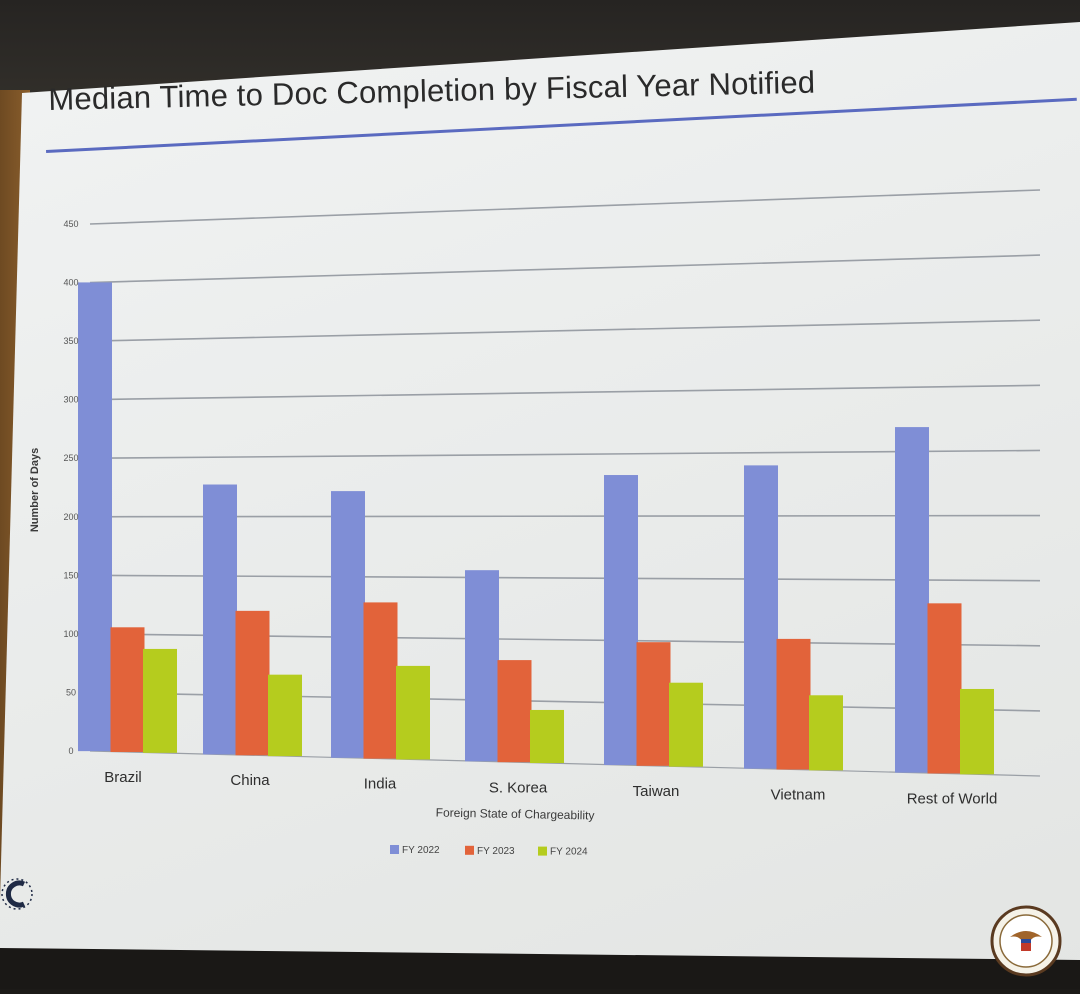 The image size is (1080, 994). I want to click on x-tick-label: S. Korea, so click(518, 787).